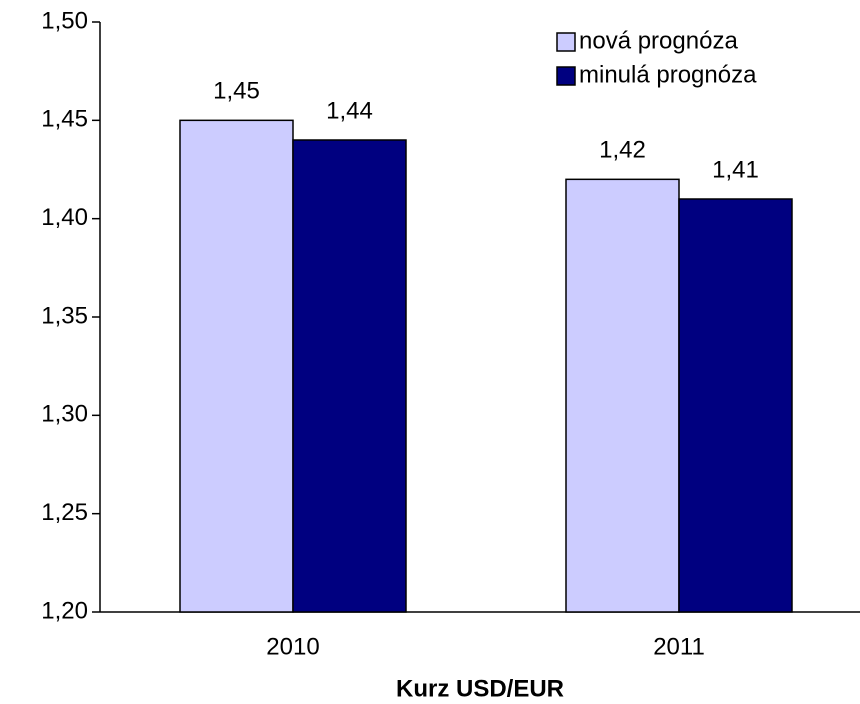  What do you see at coordinates (658, 40) in the screenshot?
I see `legend-label: nová prognóza` at bounding box center [658, 40].